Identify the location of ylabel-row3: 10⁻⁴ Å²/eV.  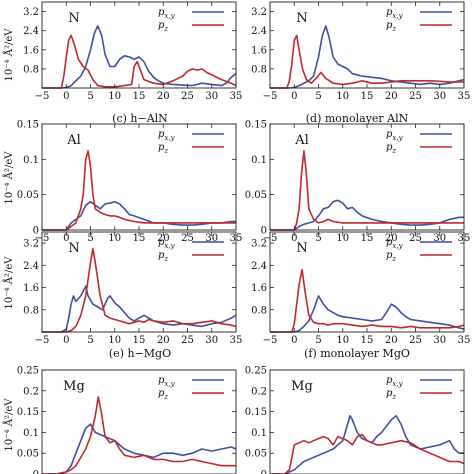
(9, 283).